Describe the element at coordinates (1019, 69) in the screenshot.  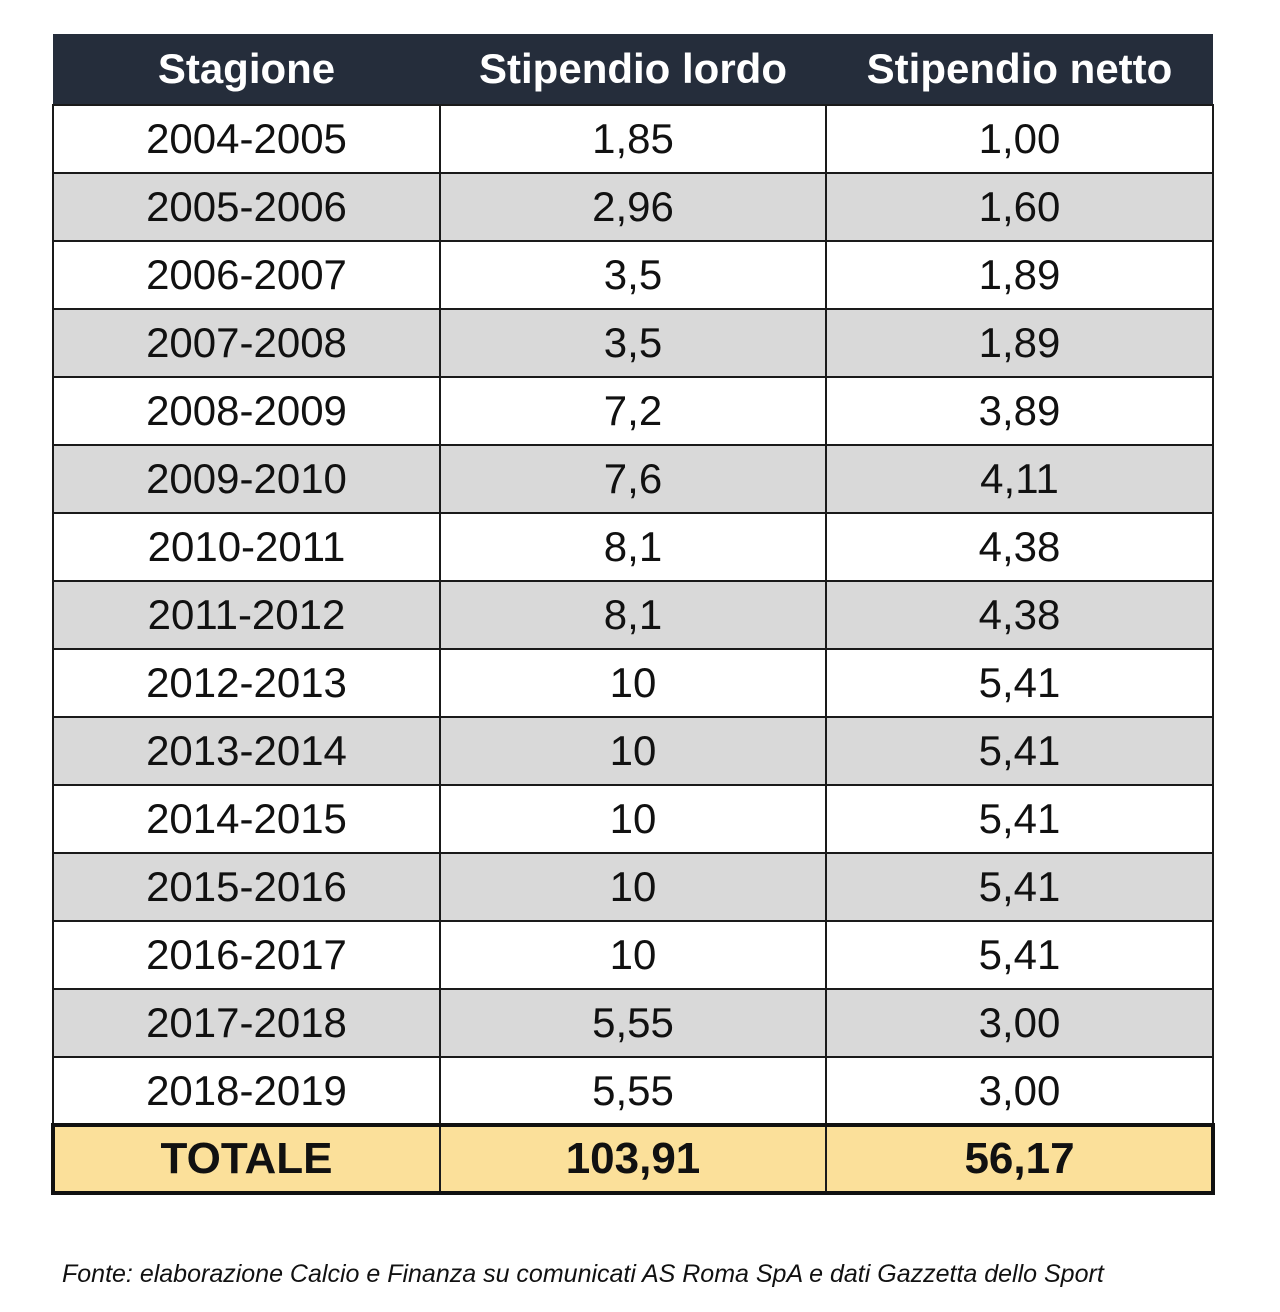
I see `header-stipendio-netto: Stipendio netto` at that location.